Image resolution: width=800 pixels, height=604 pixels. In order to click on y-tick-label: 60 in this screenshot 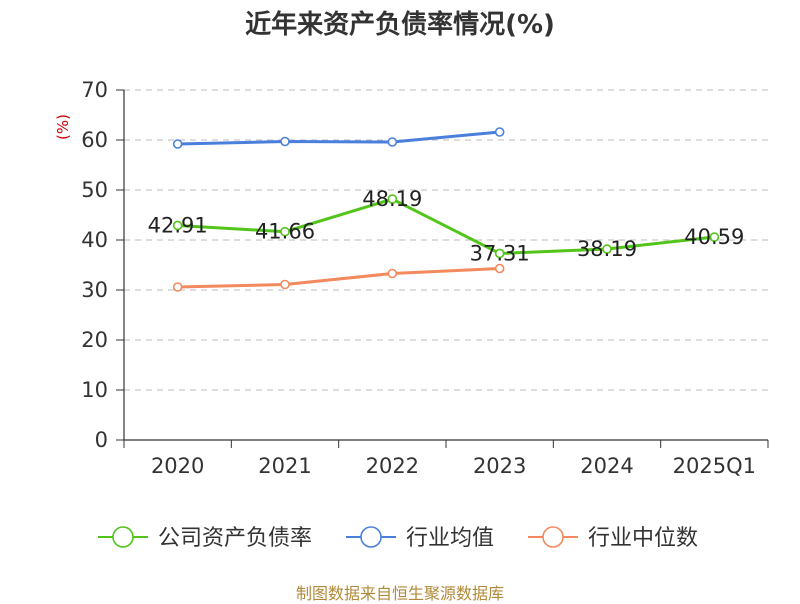, I will do `click(94, 140)`.